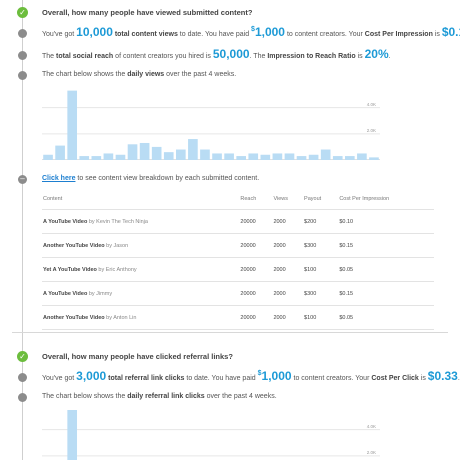 Image resolution: width=460 pixels, height=460 pixels. What do you see at coordinates (256, 199) in the screenshot?
I see `column-header: Reach` at bounding box center [256, 199].